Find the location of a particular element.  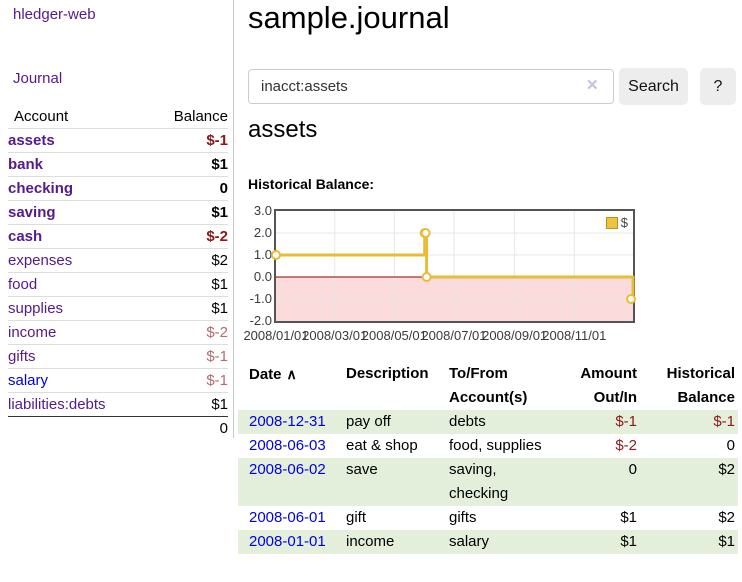

plot-area: $ is located at coordinates (453, 266).